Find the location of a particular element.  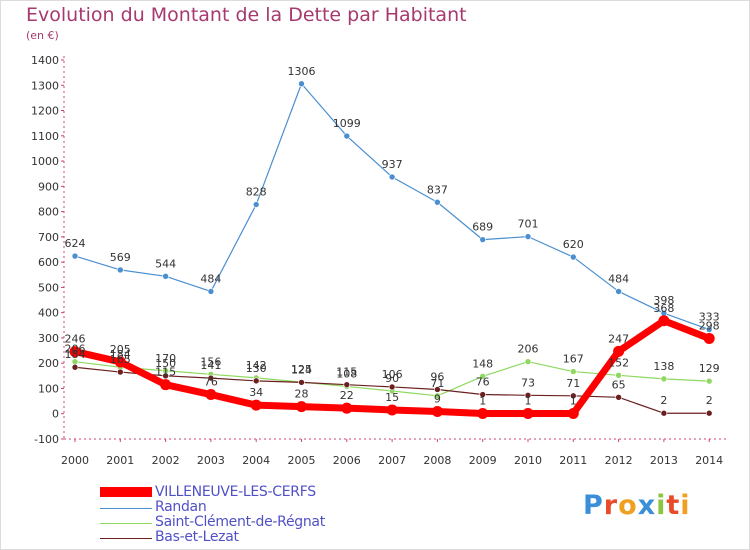

x-tick-label: 2000 is located at coordinates (75, 460).